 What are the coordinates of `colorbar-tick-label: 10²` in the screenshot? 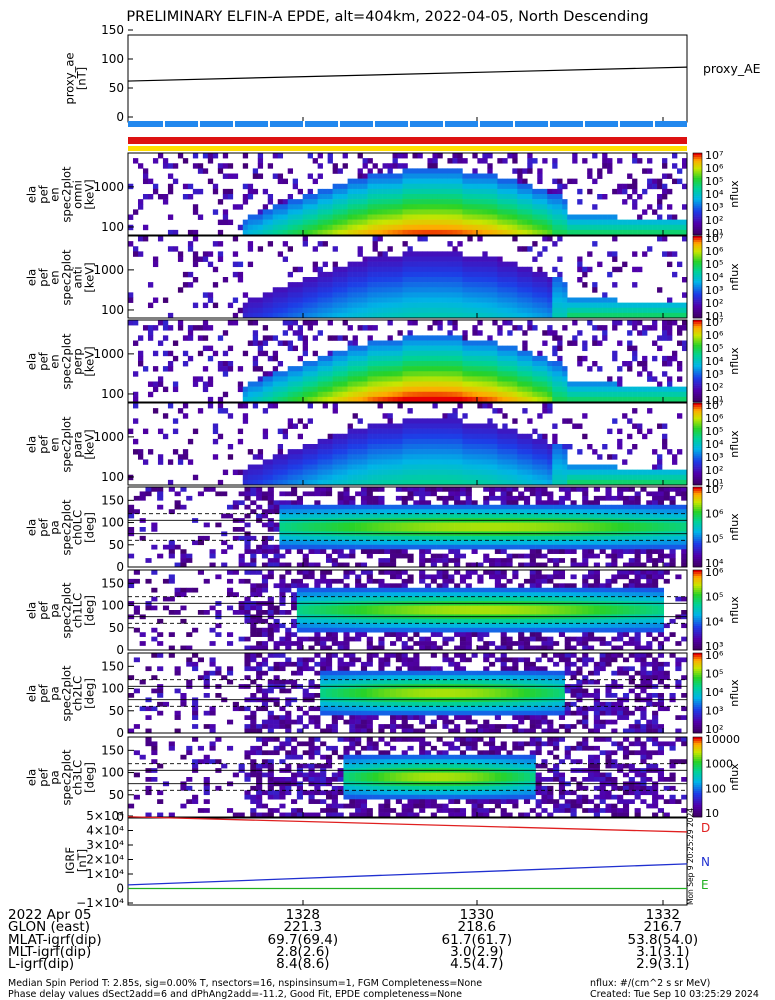 It's located at (714, 220).